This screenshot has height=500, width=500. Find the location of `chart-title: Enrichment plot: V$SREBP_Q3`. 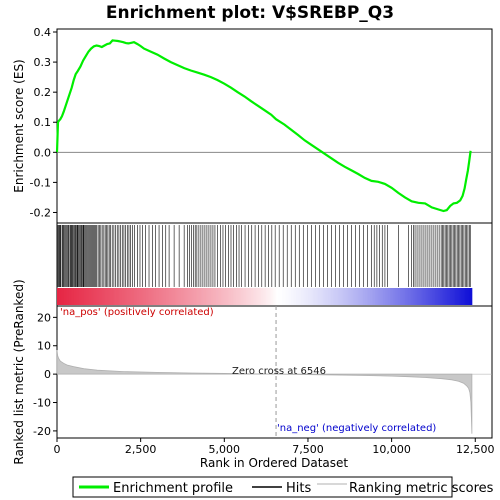

chart-title: Enrichment plot: V$SREBP_Q3 is located at coordinates (250, 13).